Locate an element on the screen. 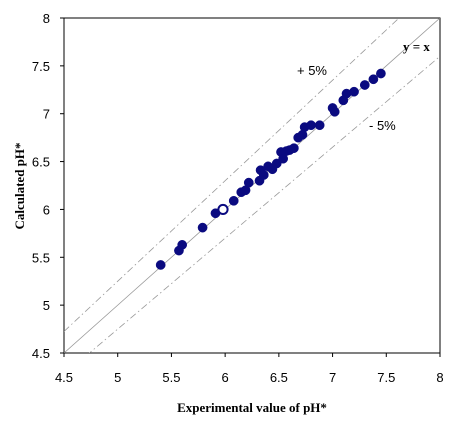 The height and width of the screenshot is (427, 470). y-tick-label: 7 is located at coordinates (46, 114).